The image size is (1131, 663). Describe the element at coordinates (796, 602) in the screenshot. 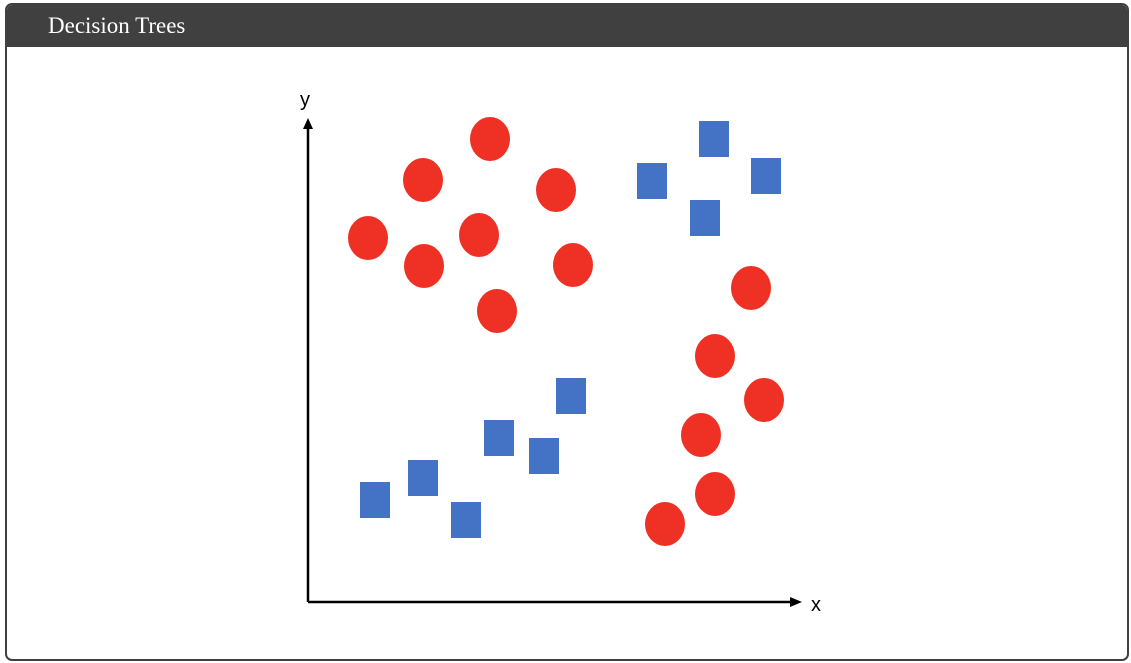

I see `x-axis-arrow` at that location.